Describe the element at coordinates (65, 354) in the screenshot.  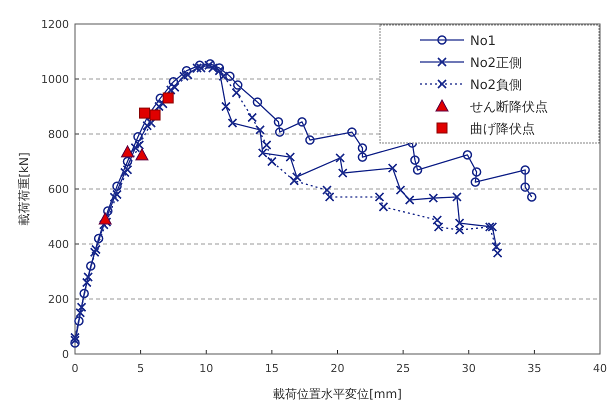
I see `y-tick-label: 0` at that location.